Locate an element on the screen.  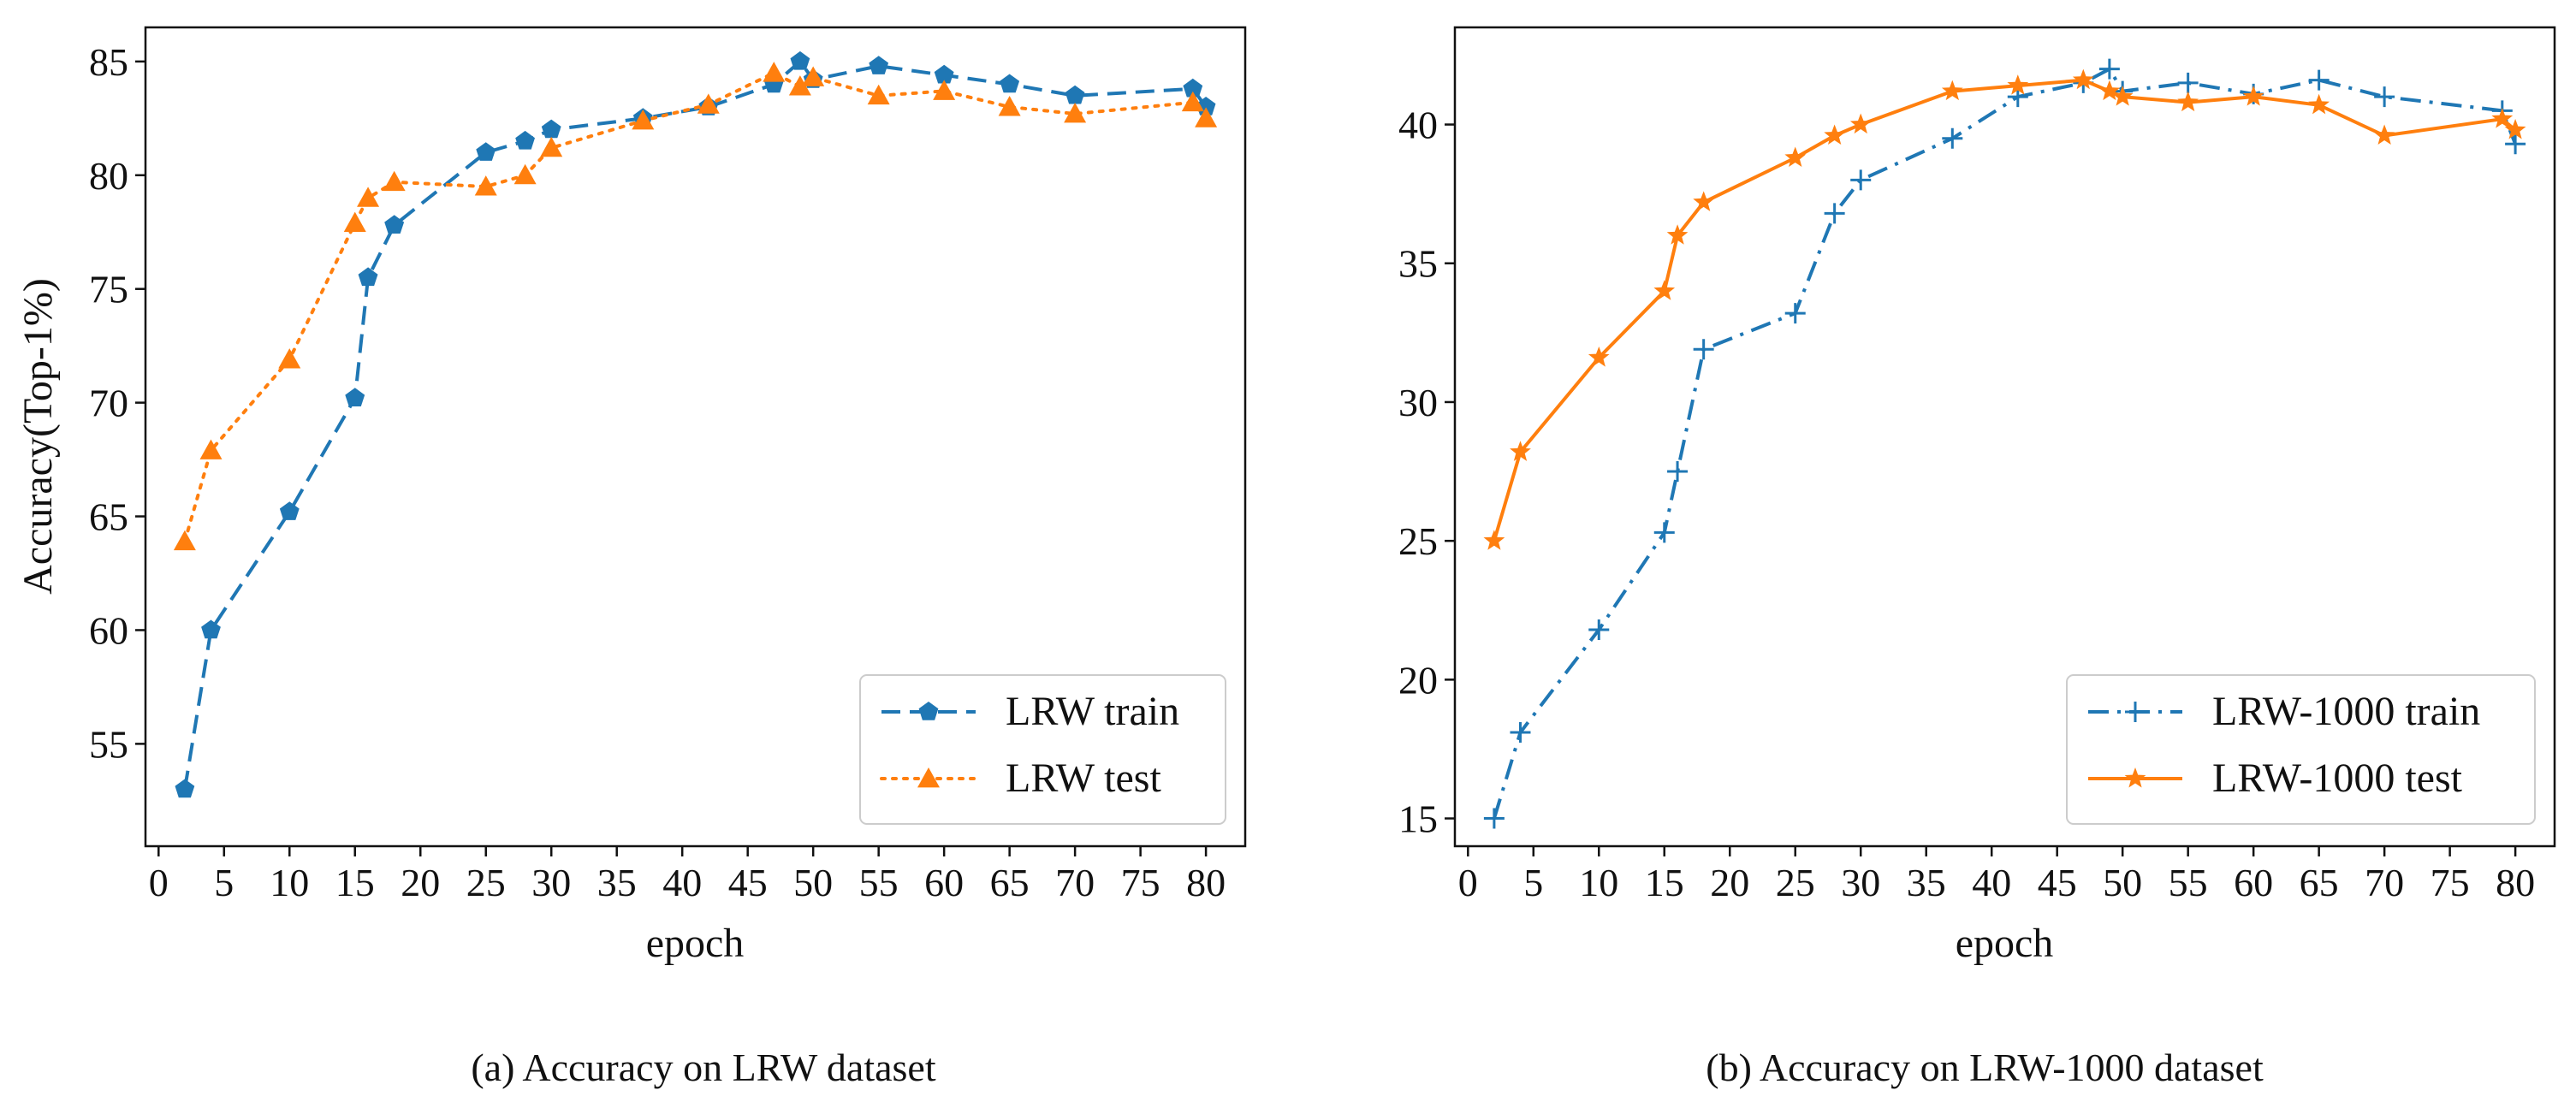
y-ticks-b: 15 20 25 30 35 40 is located at coordinates (1426, 472).